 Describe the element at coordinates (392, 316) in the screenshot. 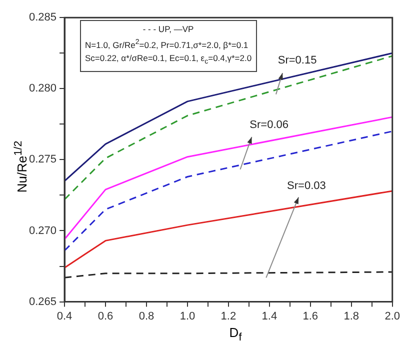

I see `x-tick-label: 2.0` at that location.